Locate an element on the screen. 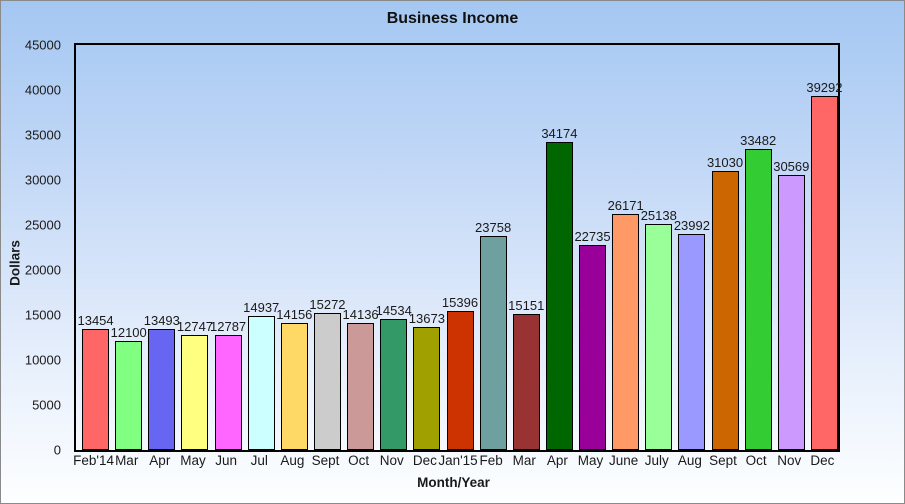  bar-value-label: 15151 is located at coordinates (526, 305).